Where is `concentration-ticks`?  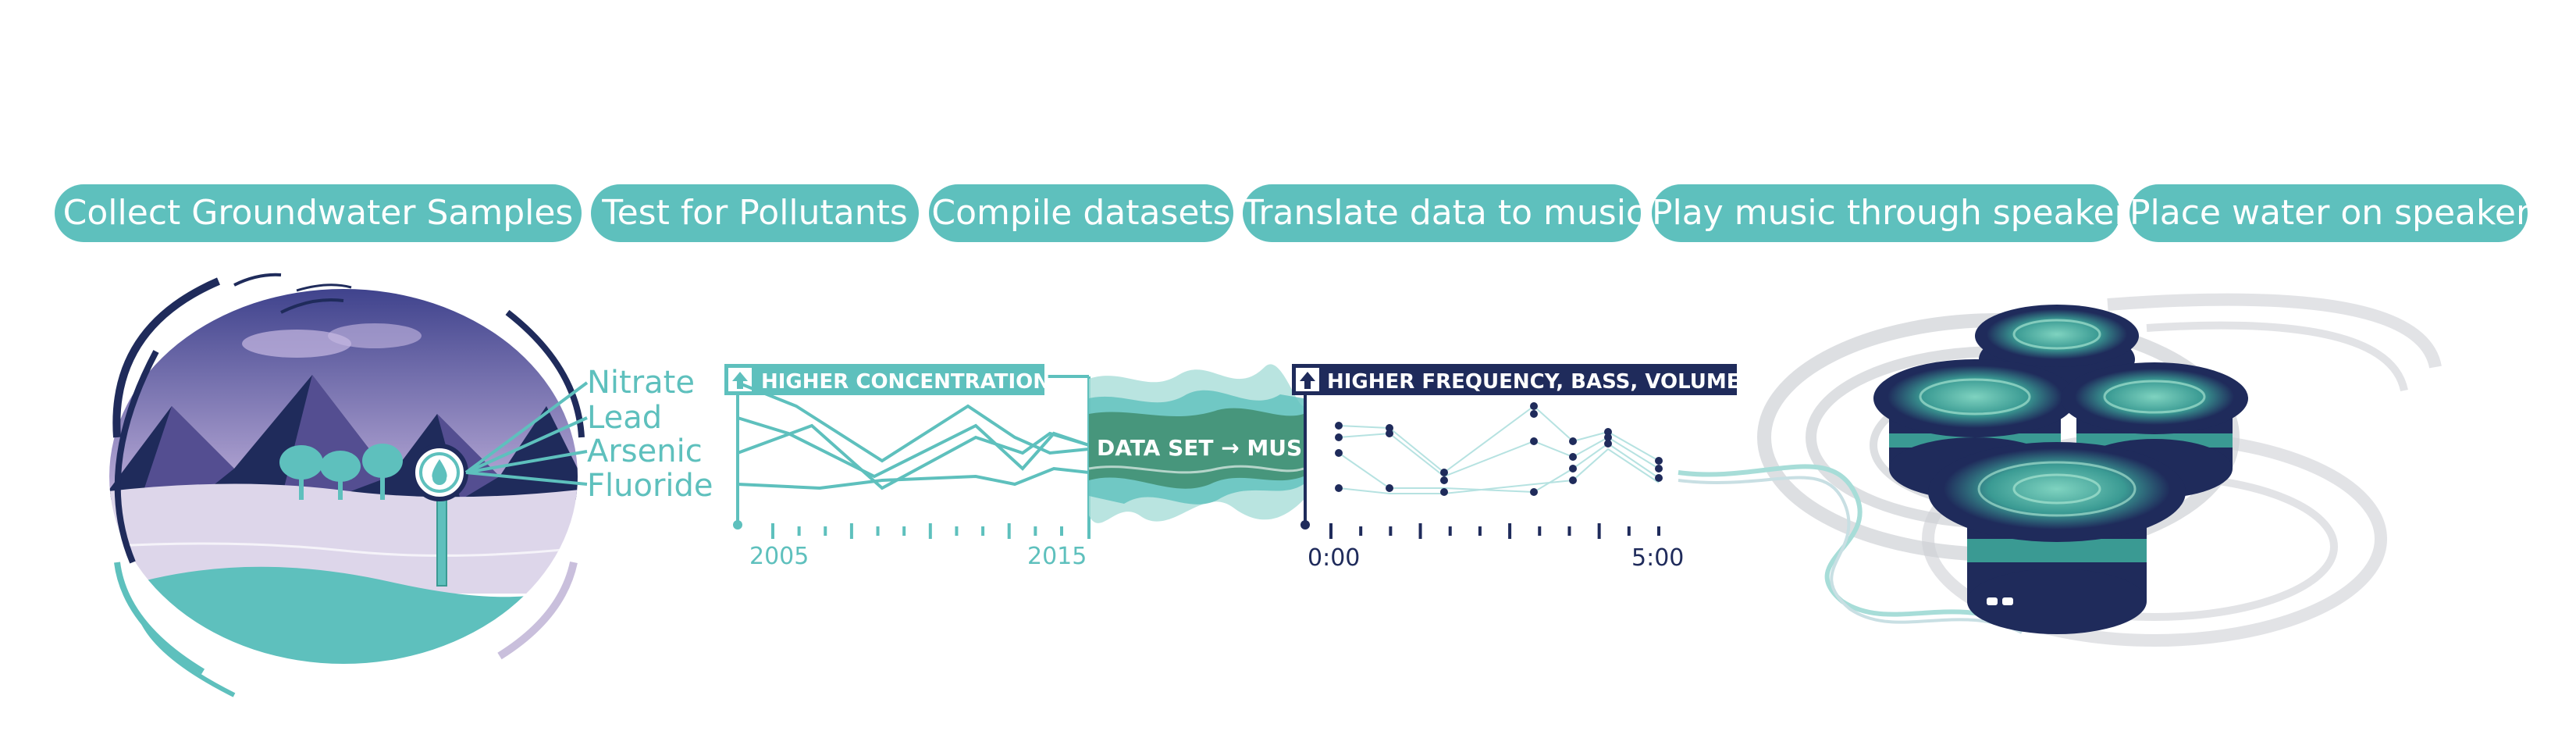
concentration-ticks is located at coordinates (917, 531).